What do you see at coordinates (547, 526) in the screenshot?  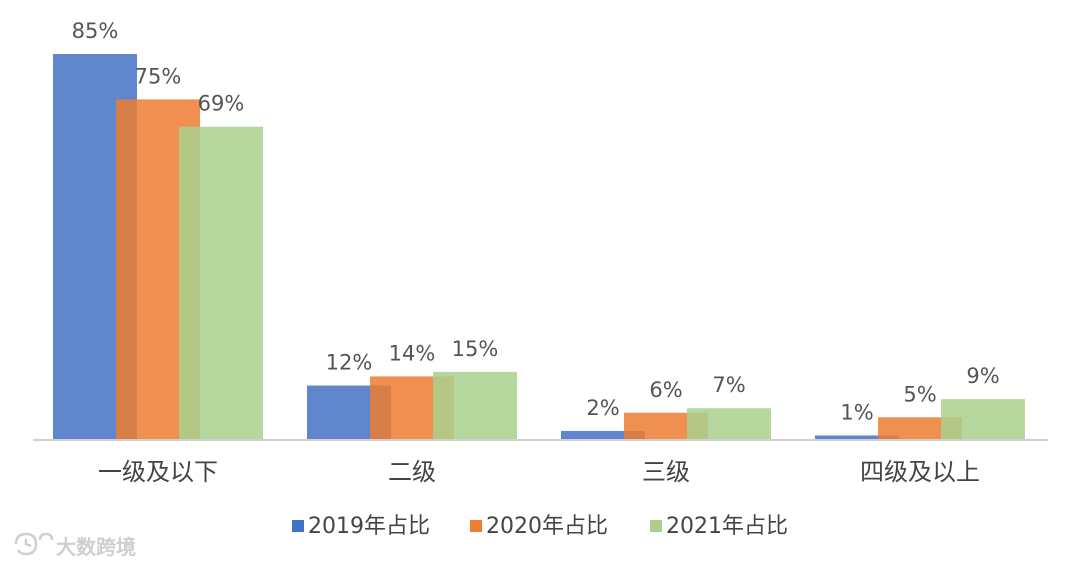 I see `legend-label: 2020年占比` at bounding box center [547, 526].